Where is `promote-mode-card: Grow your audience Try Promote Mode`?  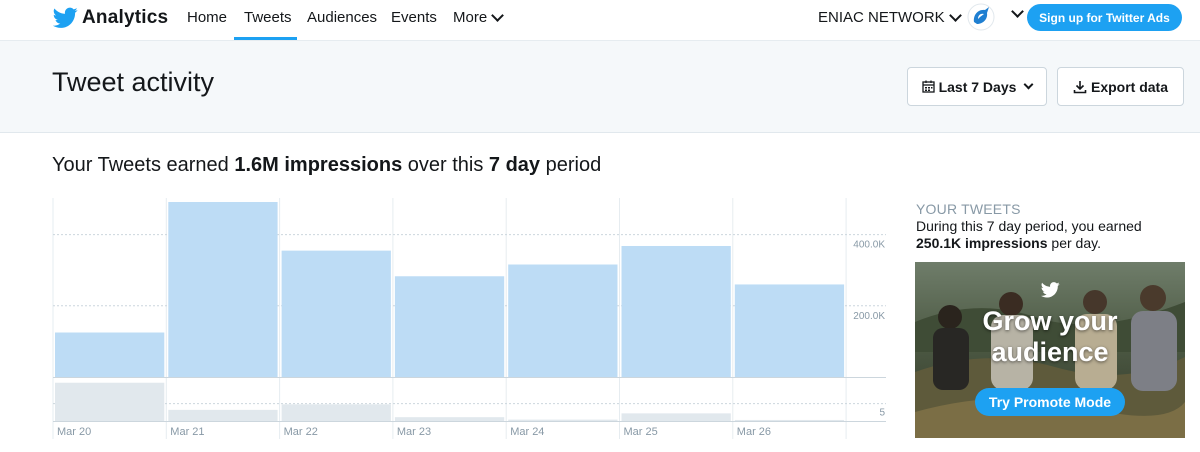
promote-mode-card: Grow your audience Try Promote Mode is located at coordinates (1050, 350).